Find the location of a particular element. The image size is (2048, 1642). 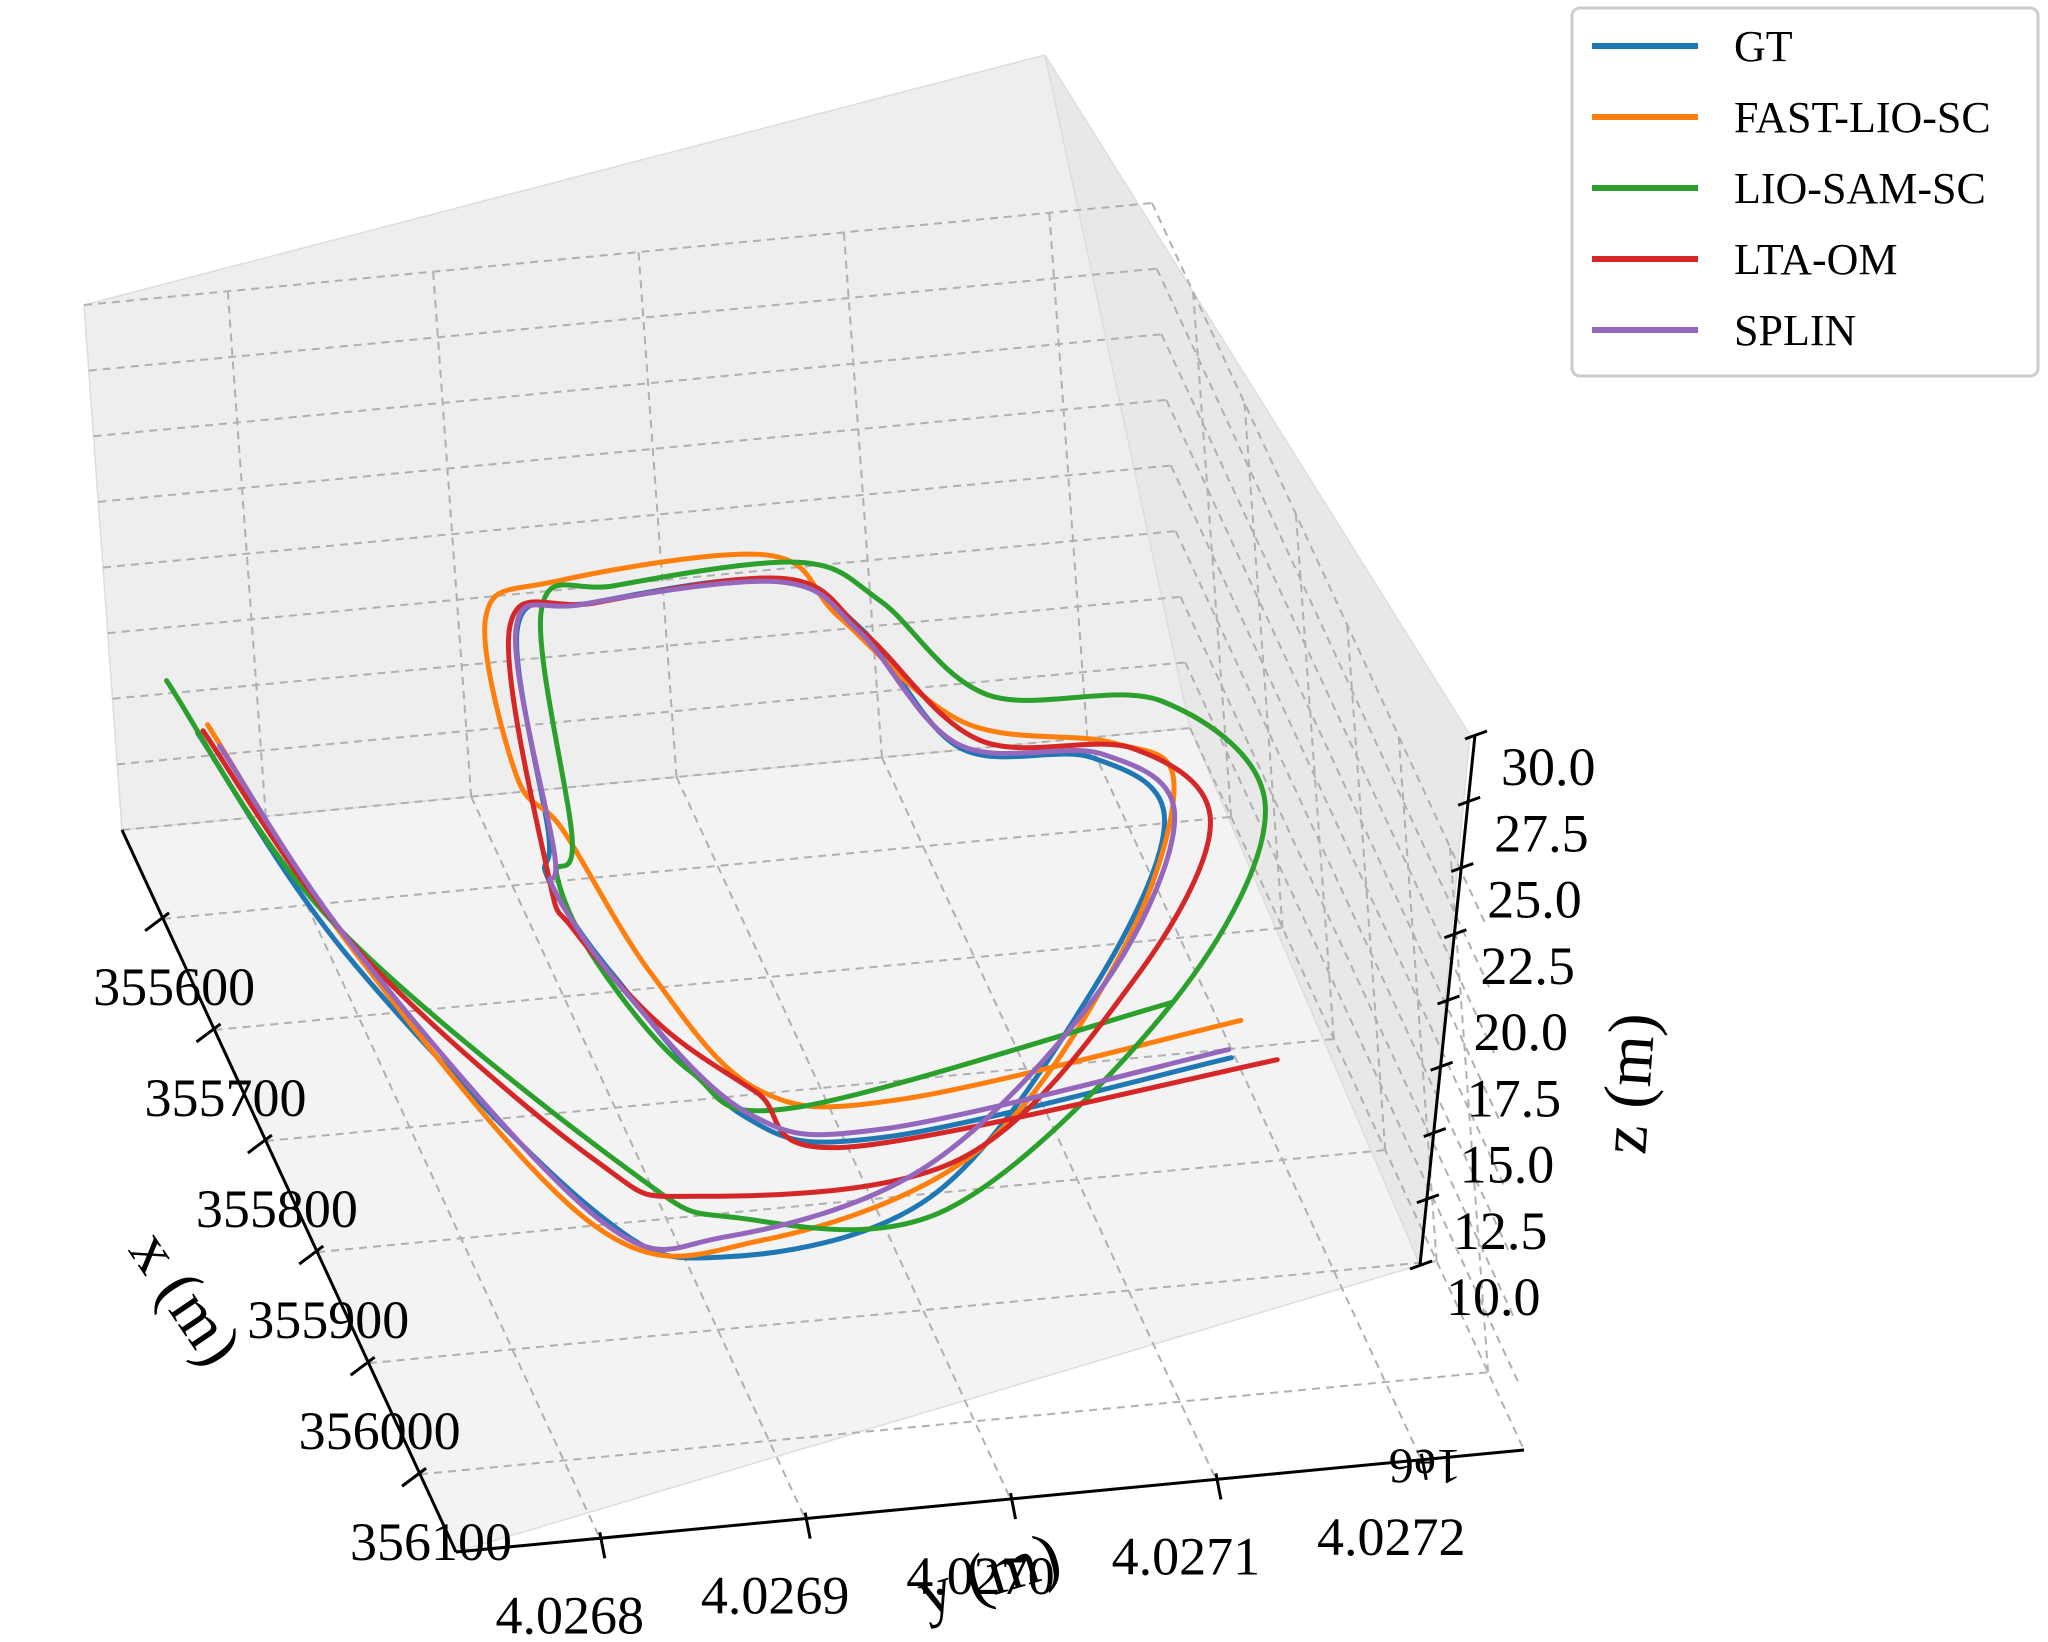

legend: GT FAST-LIO-SC LIO-SAM-SC LTA-OM SPLIN is located at coordinates (1805, 192).